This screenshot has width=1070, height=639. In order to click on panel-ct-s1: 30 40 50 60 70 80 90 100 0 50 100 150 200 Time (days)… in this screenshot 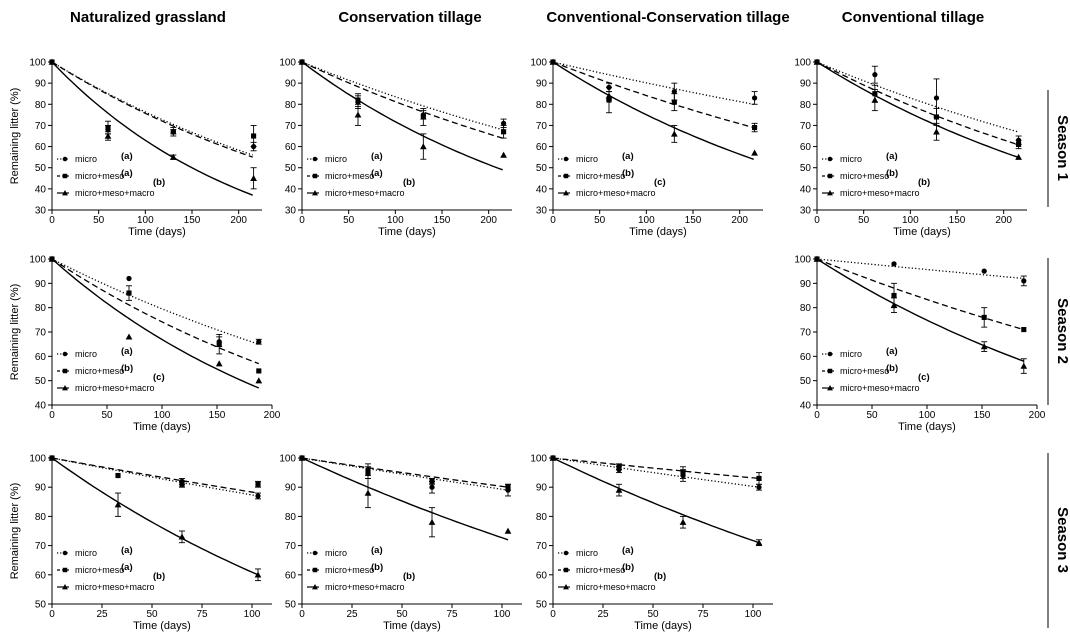, I will do `click(395, 148)`.